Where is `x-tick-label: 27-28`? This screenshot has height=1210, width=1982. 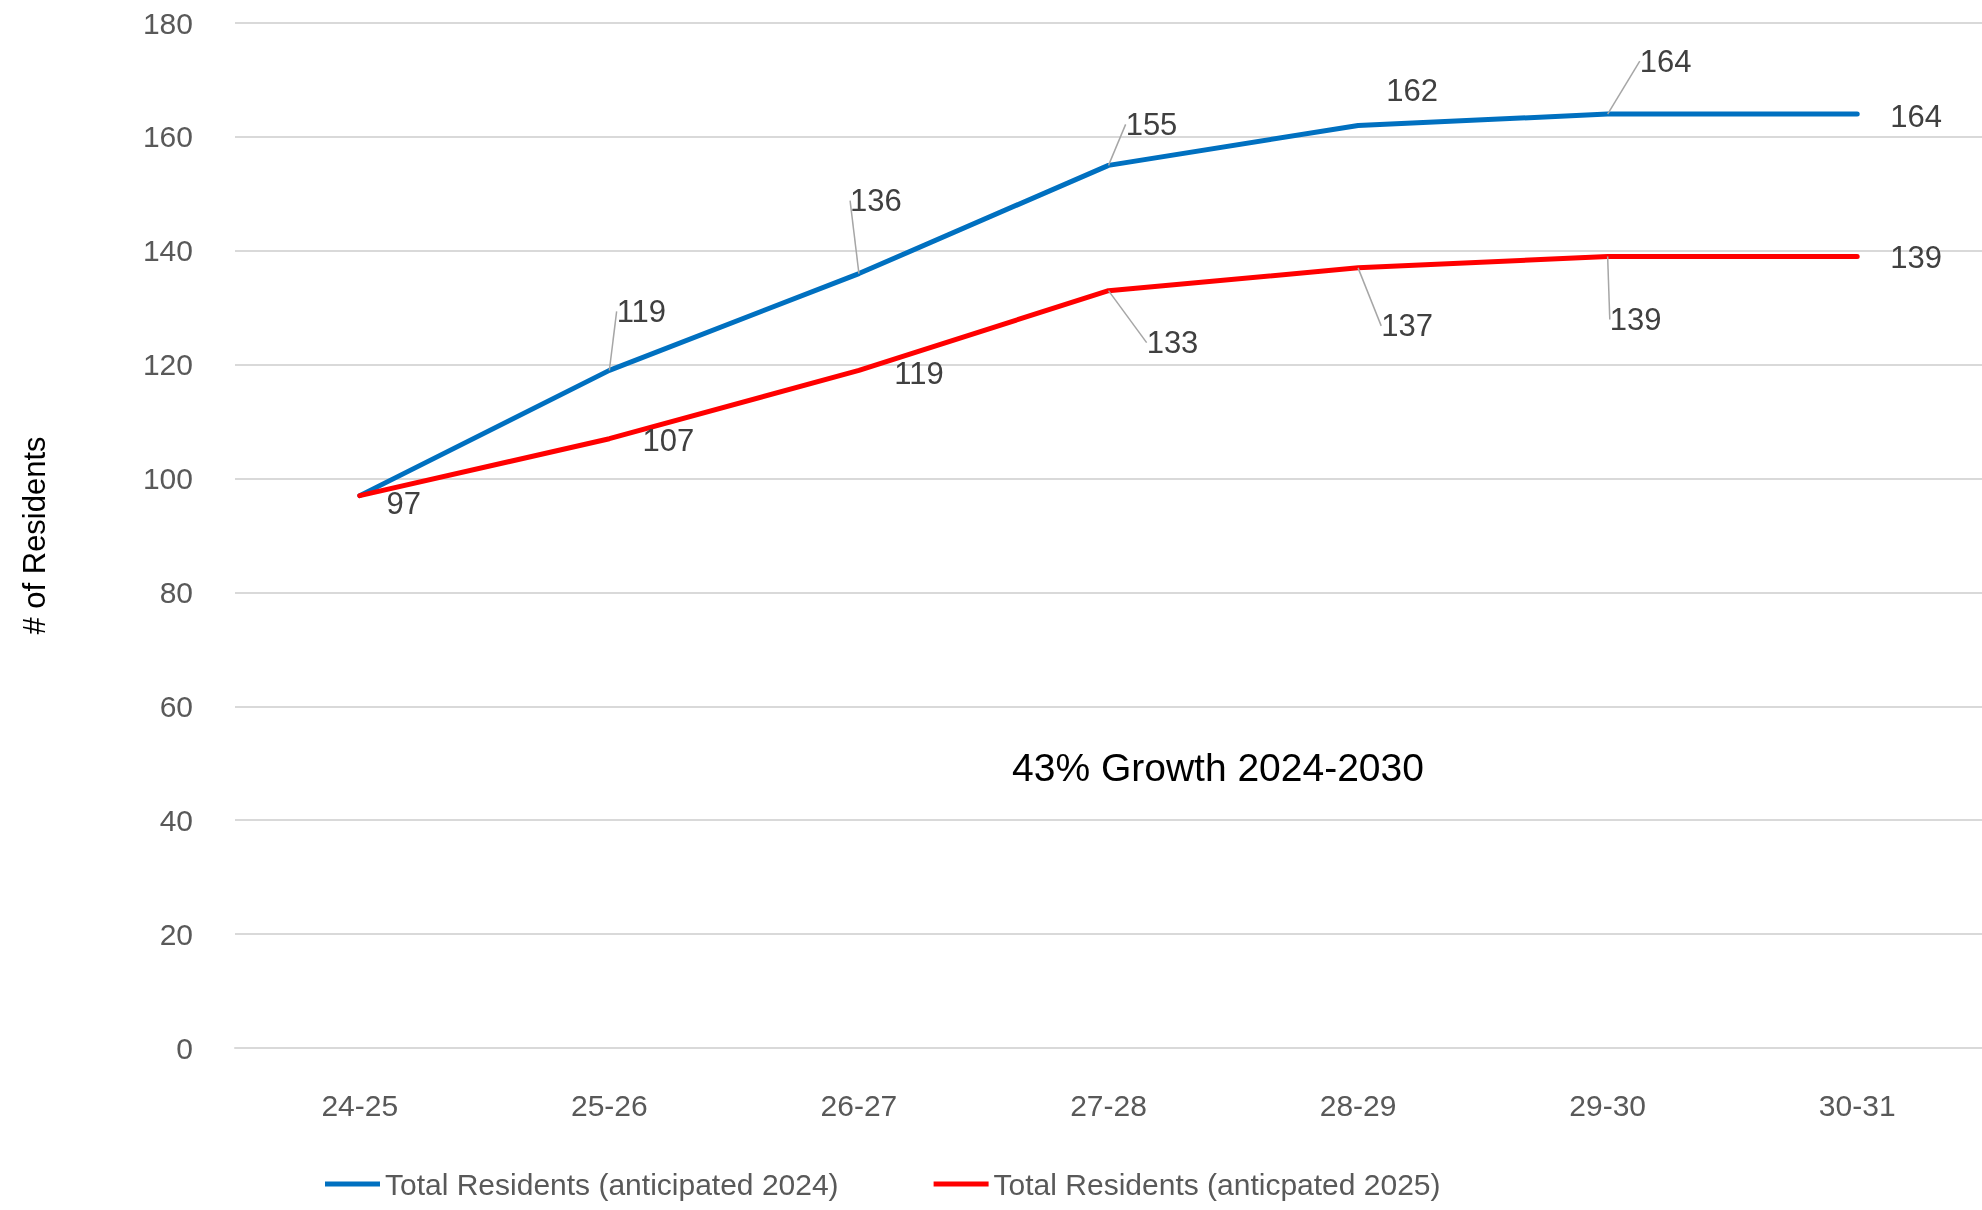 x-tick-label: 27-28 is located at coordinates (1108, 1105).